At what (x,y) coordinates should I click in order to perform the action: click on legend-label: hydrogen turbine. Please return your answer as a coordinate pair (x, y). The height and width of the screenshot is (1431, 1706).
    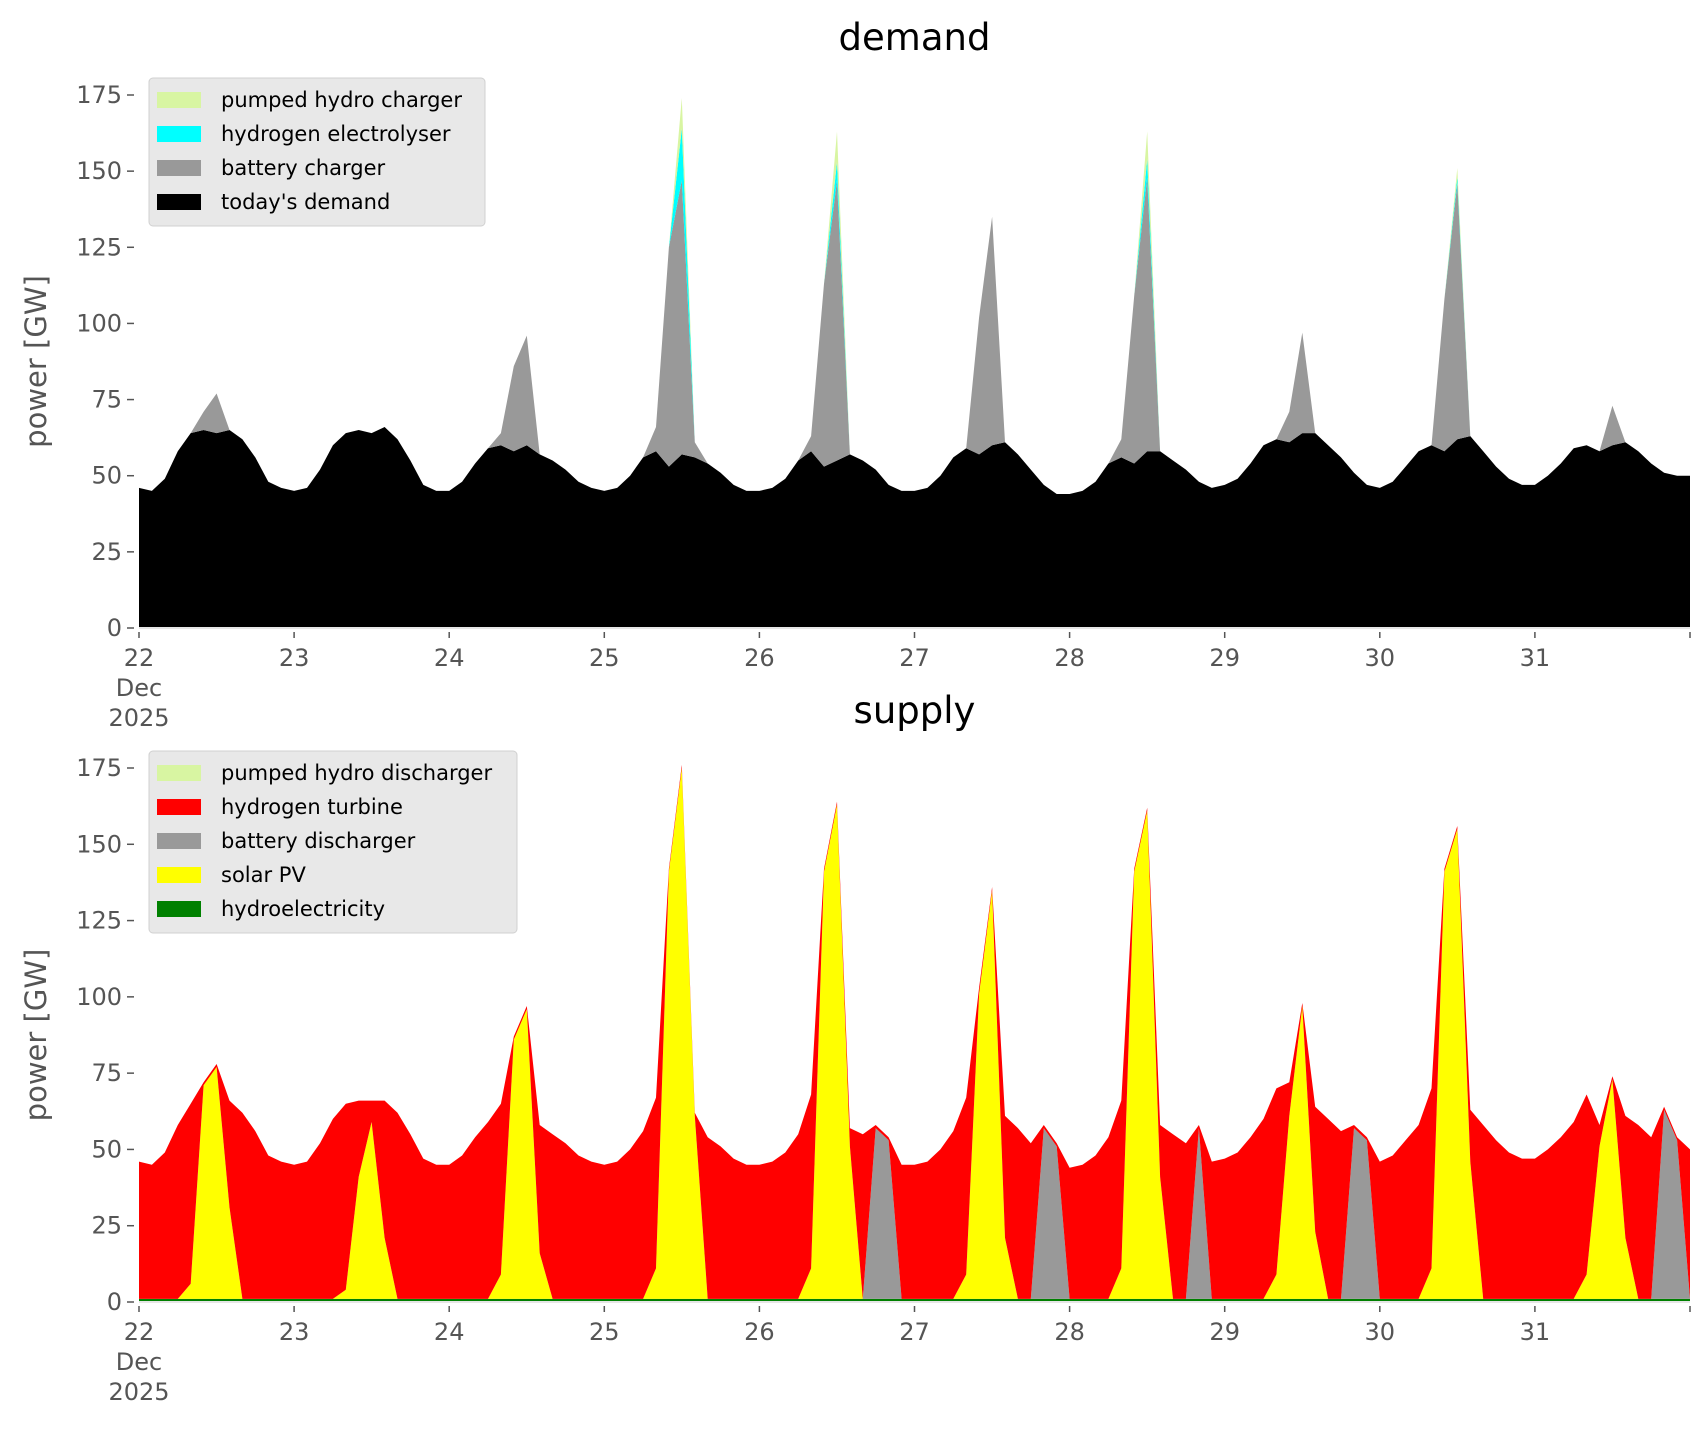
    Looking at the image, I should click on (312, 807).